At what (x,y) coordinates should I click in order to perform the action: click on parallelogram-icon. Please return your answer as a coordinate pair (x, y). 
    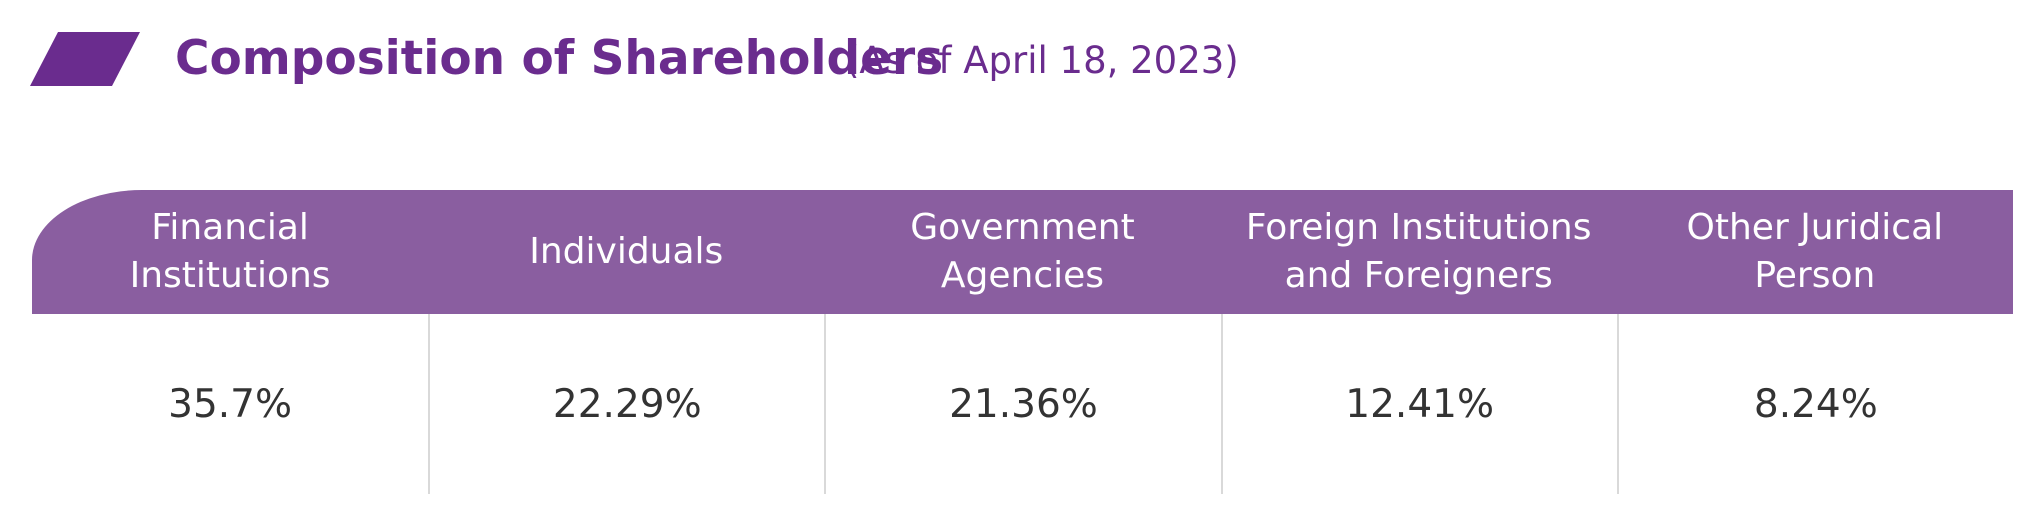
    Looking at the image, I should click on (85, 59).